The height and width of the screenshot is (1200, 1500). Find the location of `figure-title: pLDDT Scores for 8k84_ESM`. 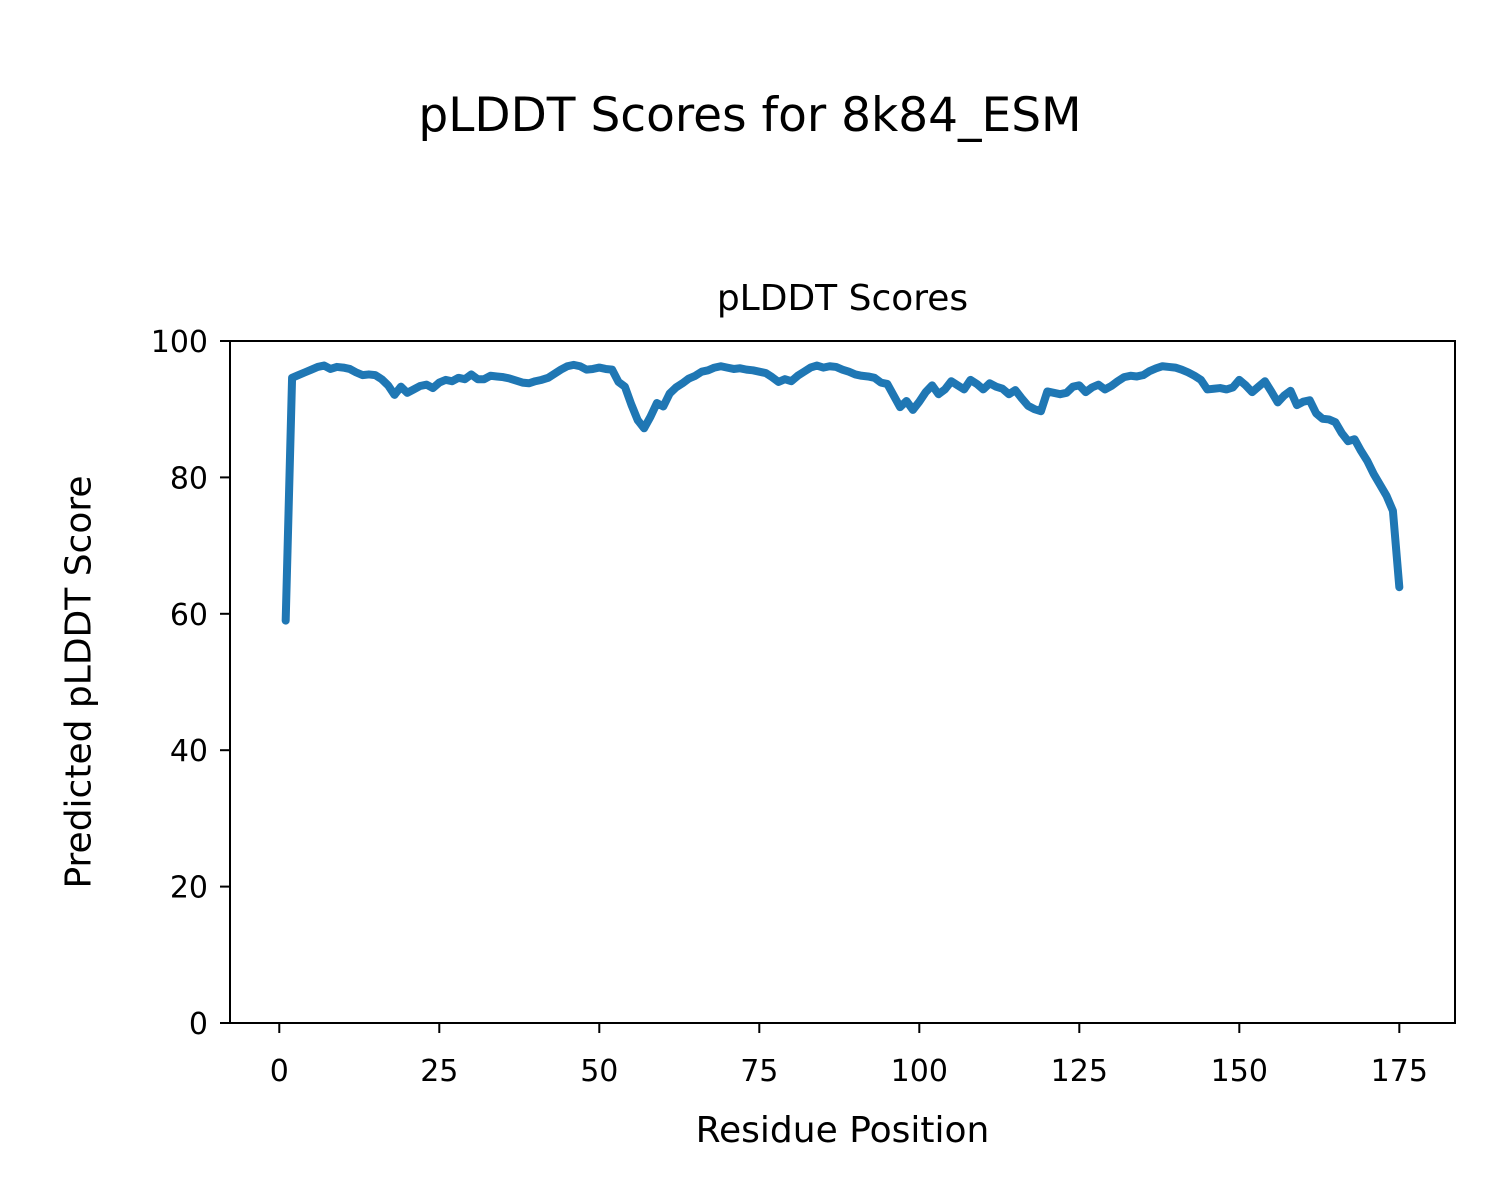

figure-title: pLDDT Scores for 8k84_ESM is located at coordinates (750, 115).